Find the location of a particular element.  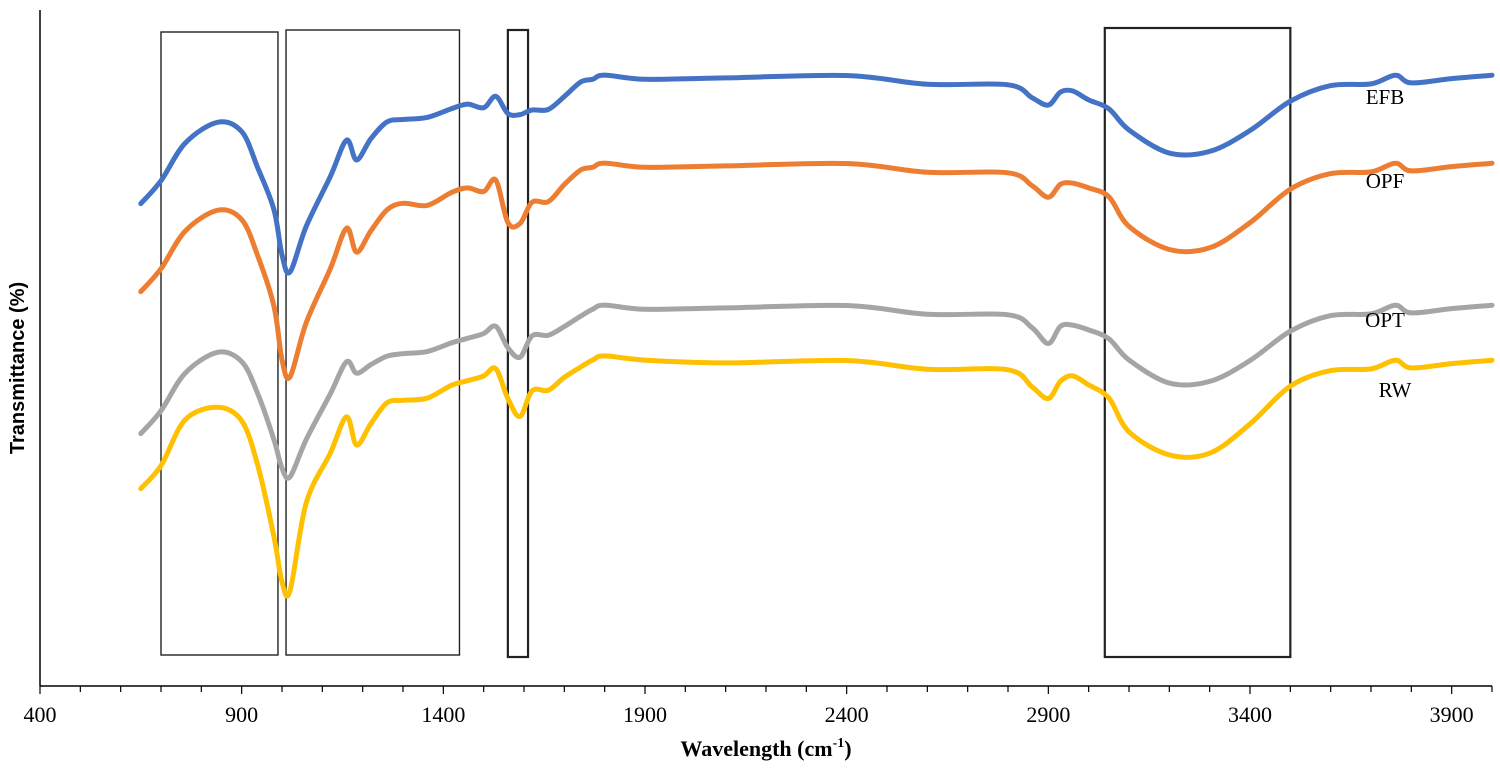

x-tick-label: 1900 is located at coordinates (645, 714).